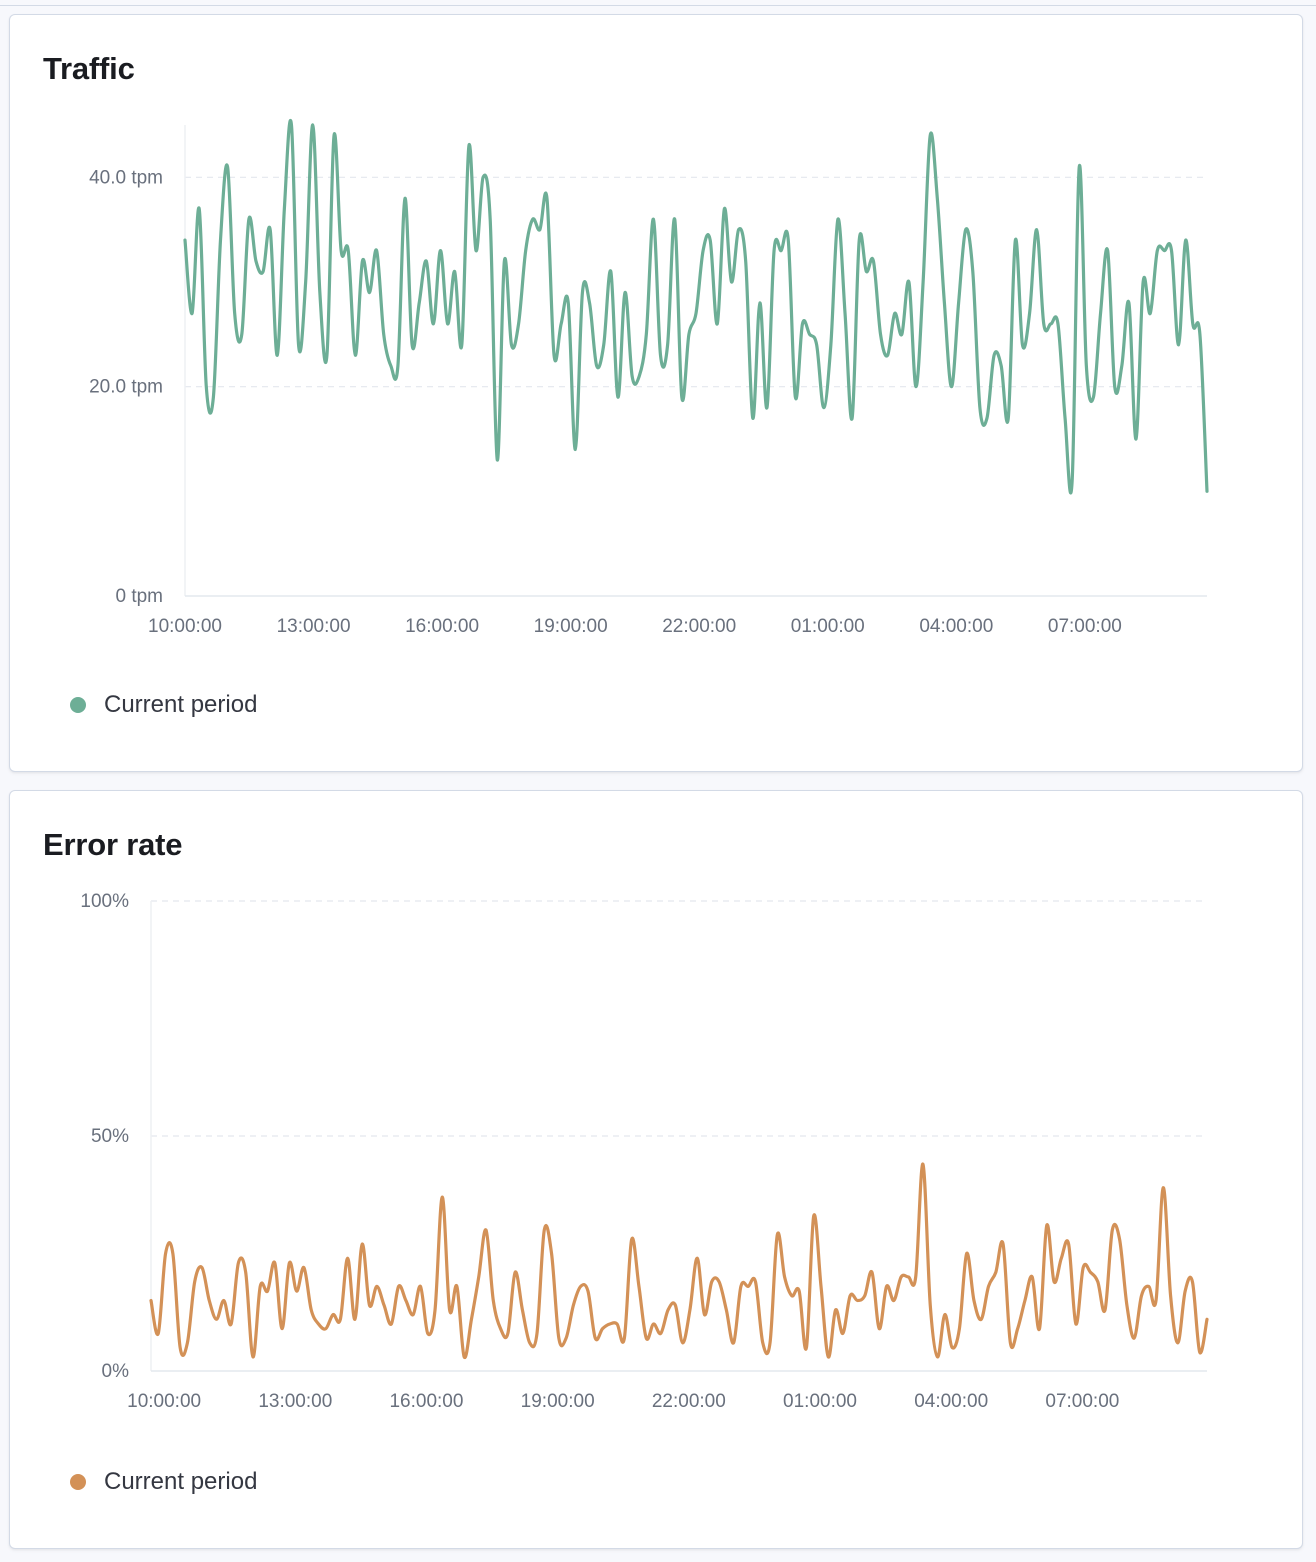 The height and width of the screenshot is (1562, 1316). I want to click on y-tick-label: 20.0 tpm, so click(126, 387).